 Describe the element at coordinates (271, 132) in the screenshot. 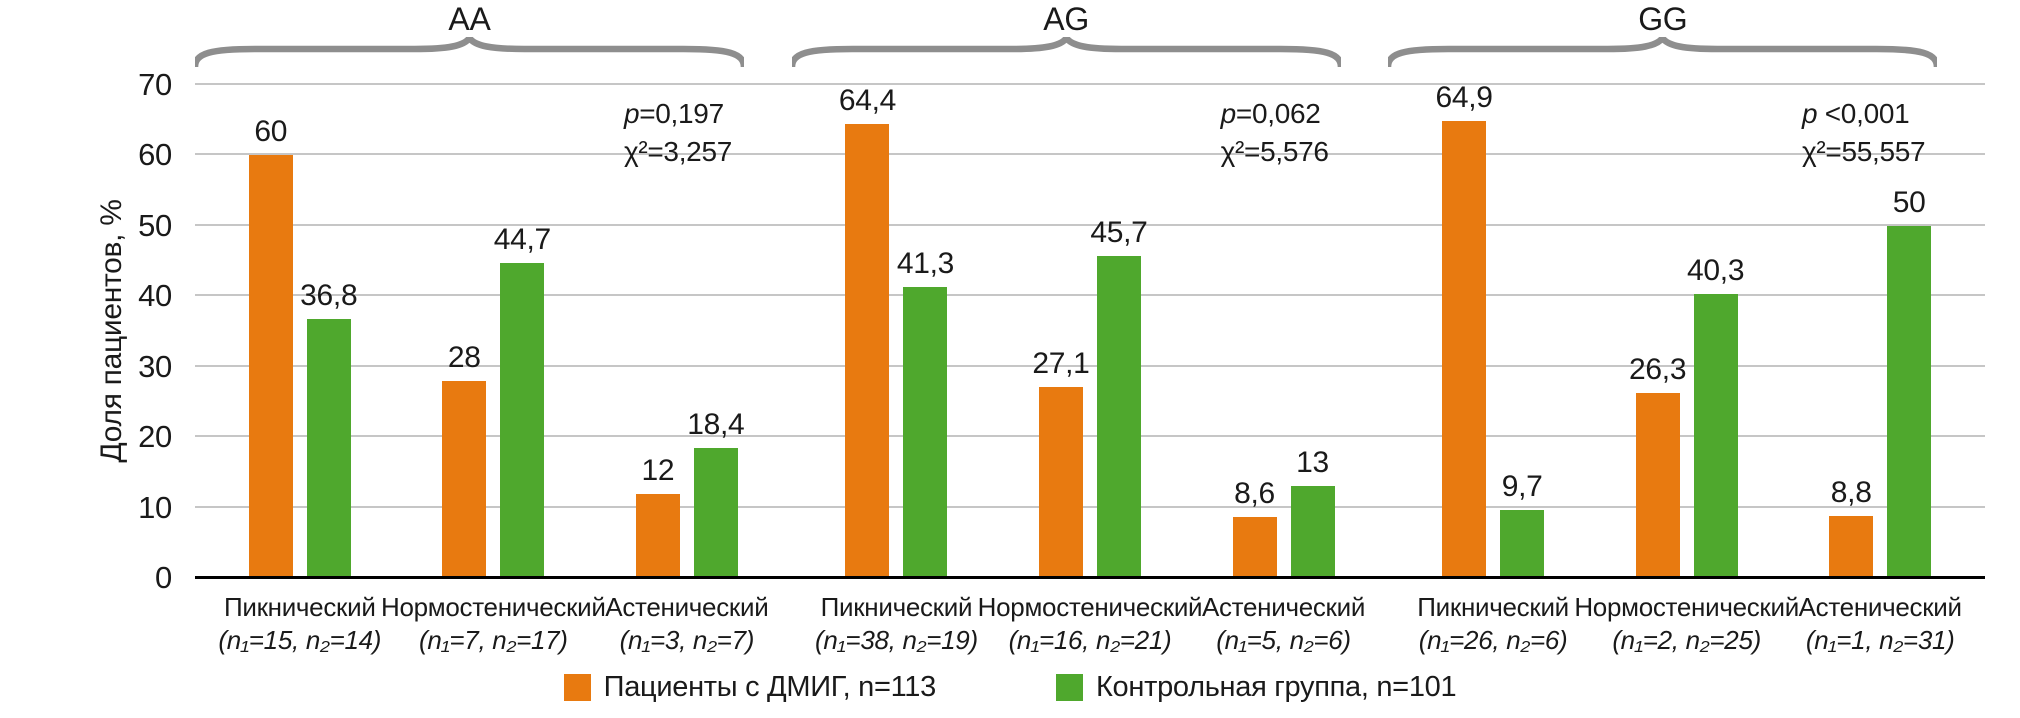

I see `bar-value-label: 60` at that location.